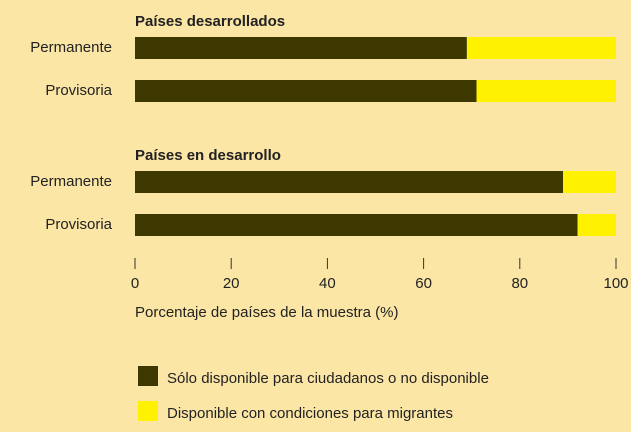 The height and width of the screenshot is (432, 631). What do you see at coordinates (615, 283) in the screenshot?
I see `x-tick-label: 100` at bounding box center [615, 283].